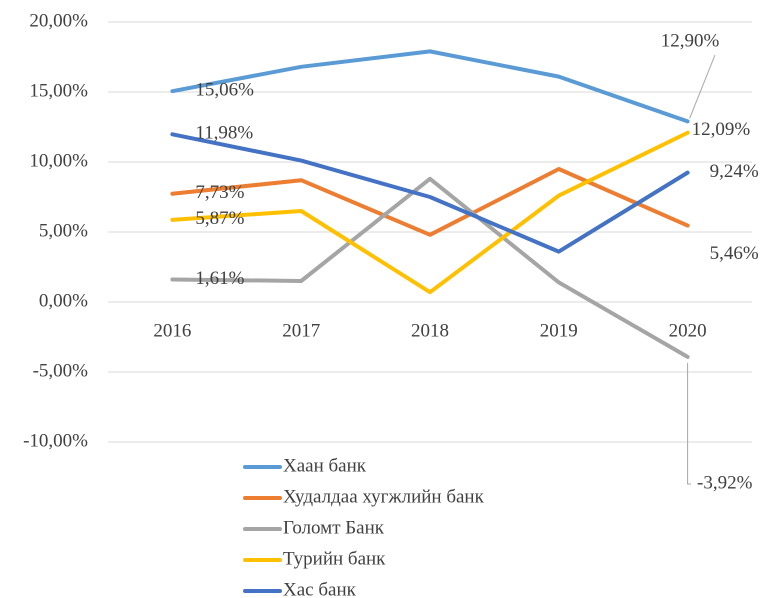 Image resolution: width=781 pixels, height=598 pixels. Describe the element at coordinates (219, 278) in the screenshot. I see `data-label: 1,61%` at that location.